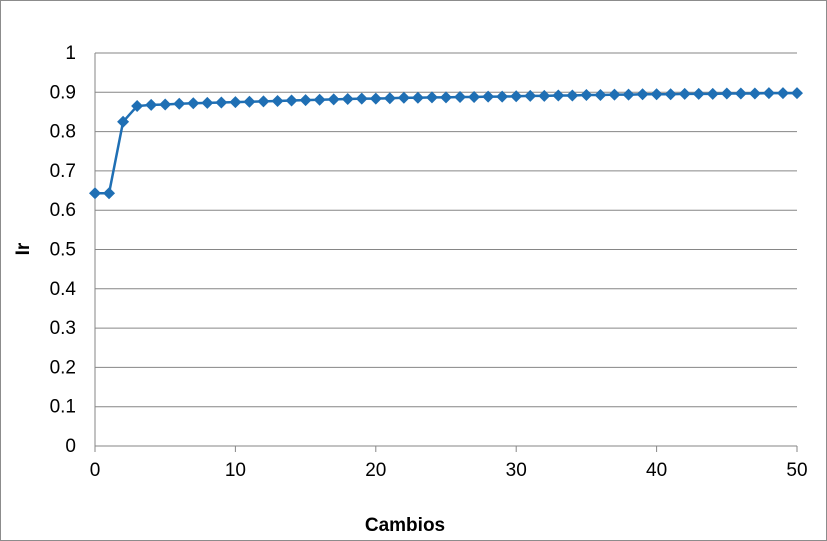  Describe the element at coordinates (70, 53) in the screenshot. I see `y-tick-label: 1` at that location.